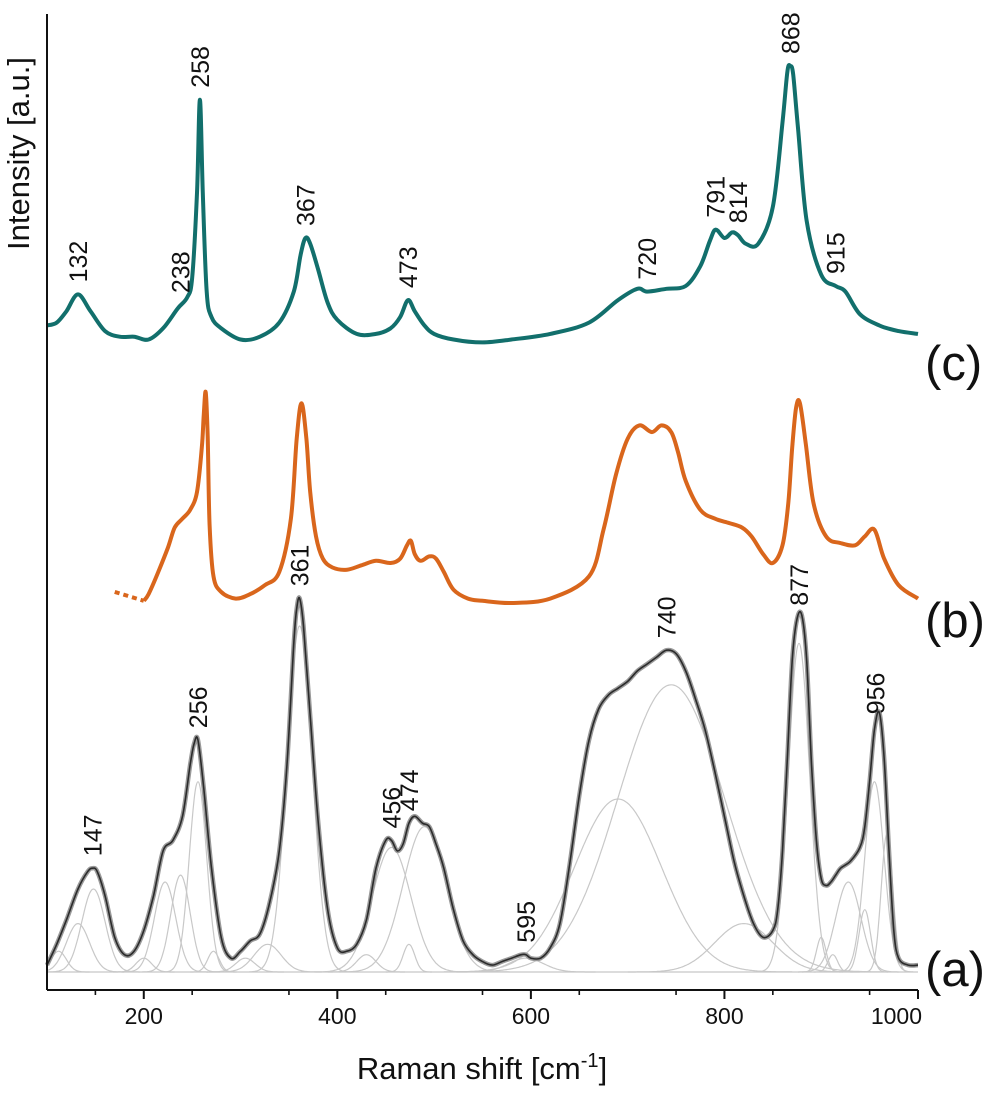  Describe the element at coordinates (800, 585) in the screenshot. I see `peak-label-a-877: 877` at that location.